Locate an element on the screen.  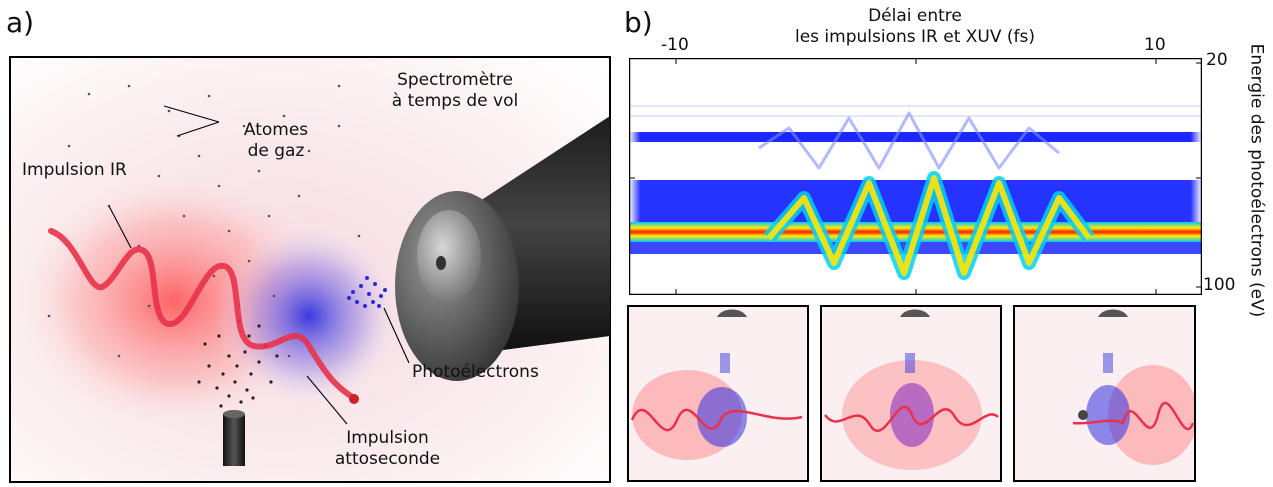
top-tick-label-right: 10 is located at coordinates (1155, 45).